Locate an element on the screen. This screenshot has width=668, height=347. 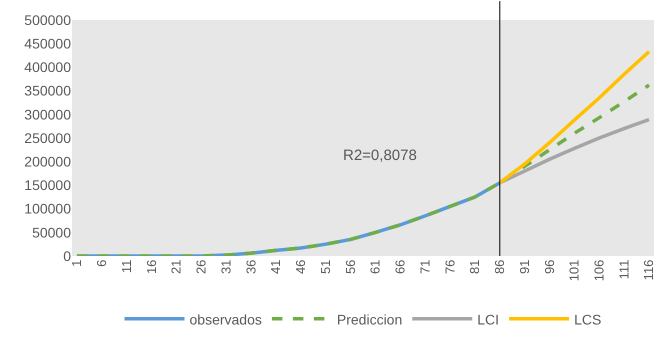
legend-label: LCS is located at coordinates (588, 319).